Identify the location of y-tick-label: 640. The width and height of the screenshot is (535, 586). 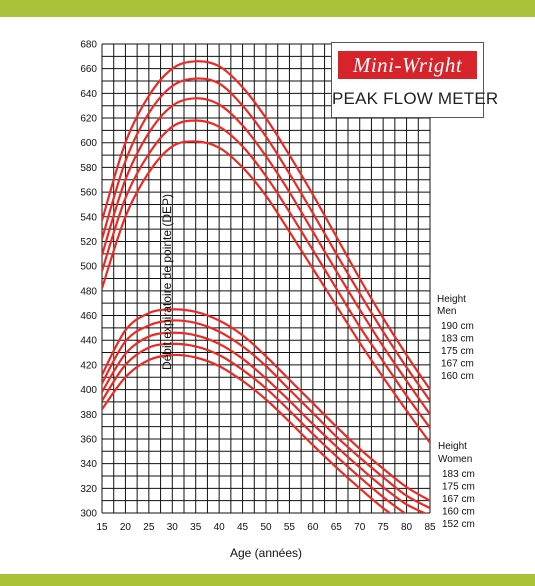
(88, 94).